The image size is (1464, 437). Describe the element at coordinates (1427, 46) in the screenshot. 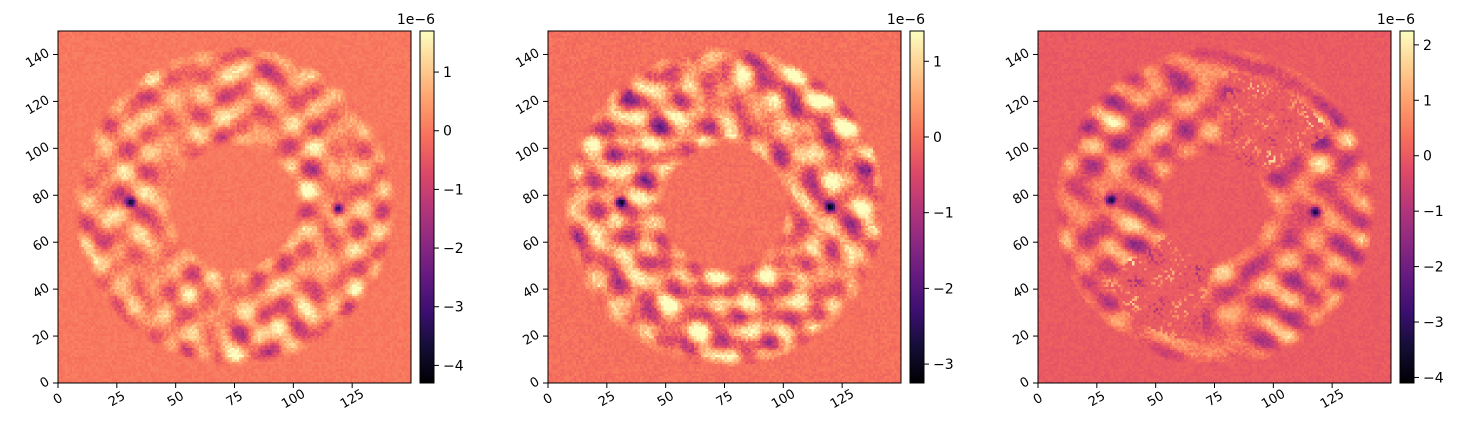

I see `colorbar-tick-label: 2` at that location.